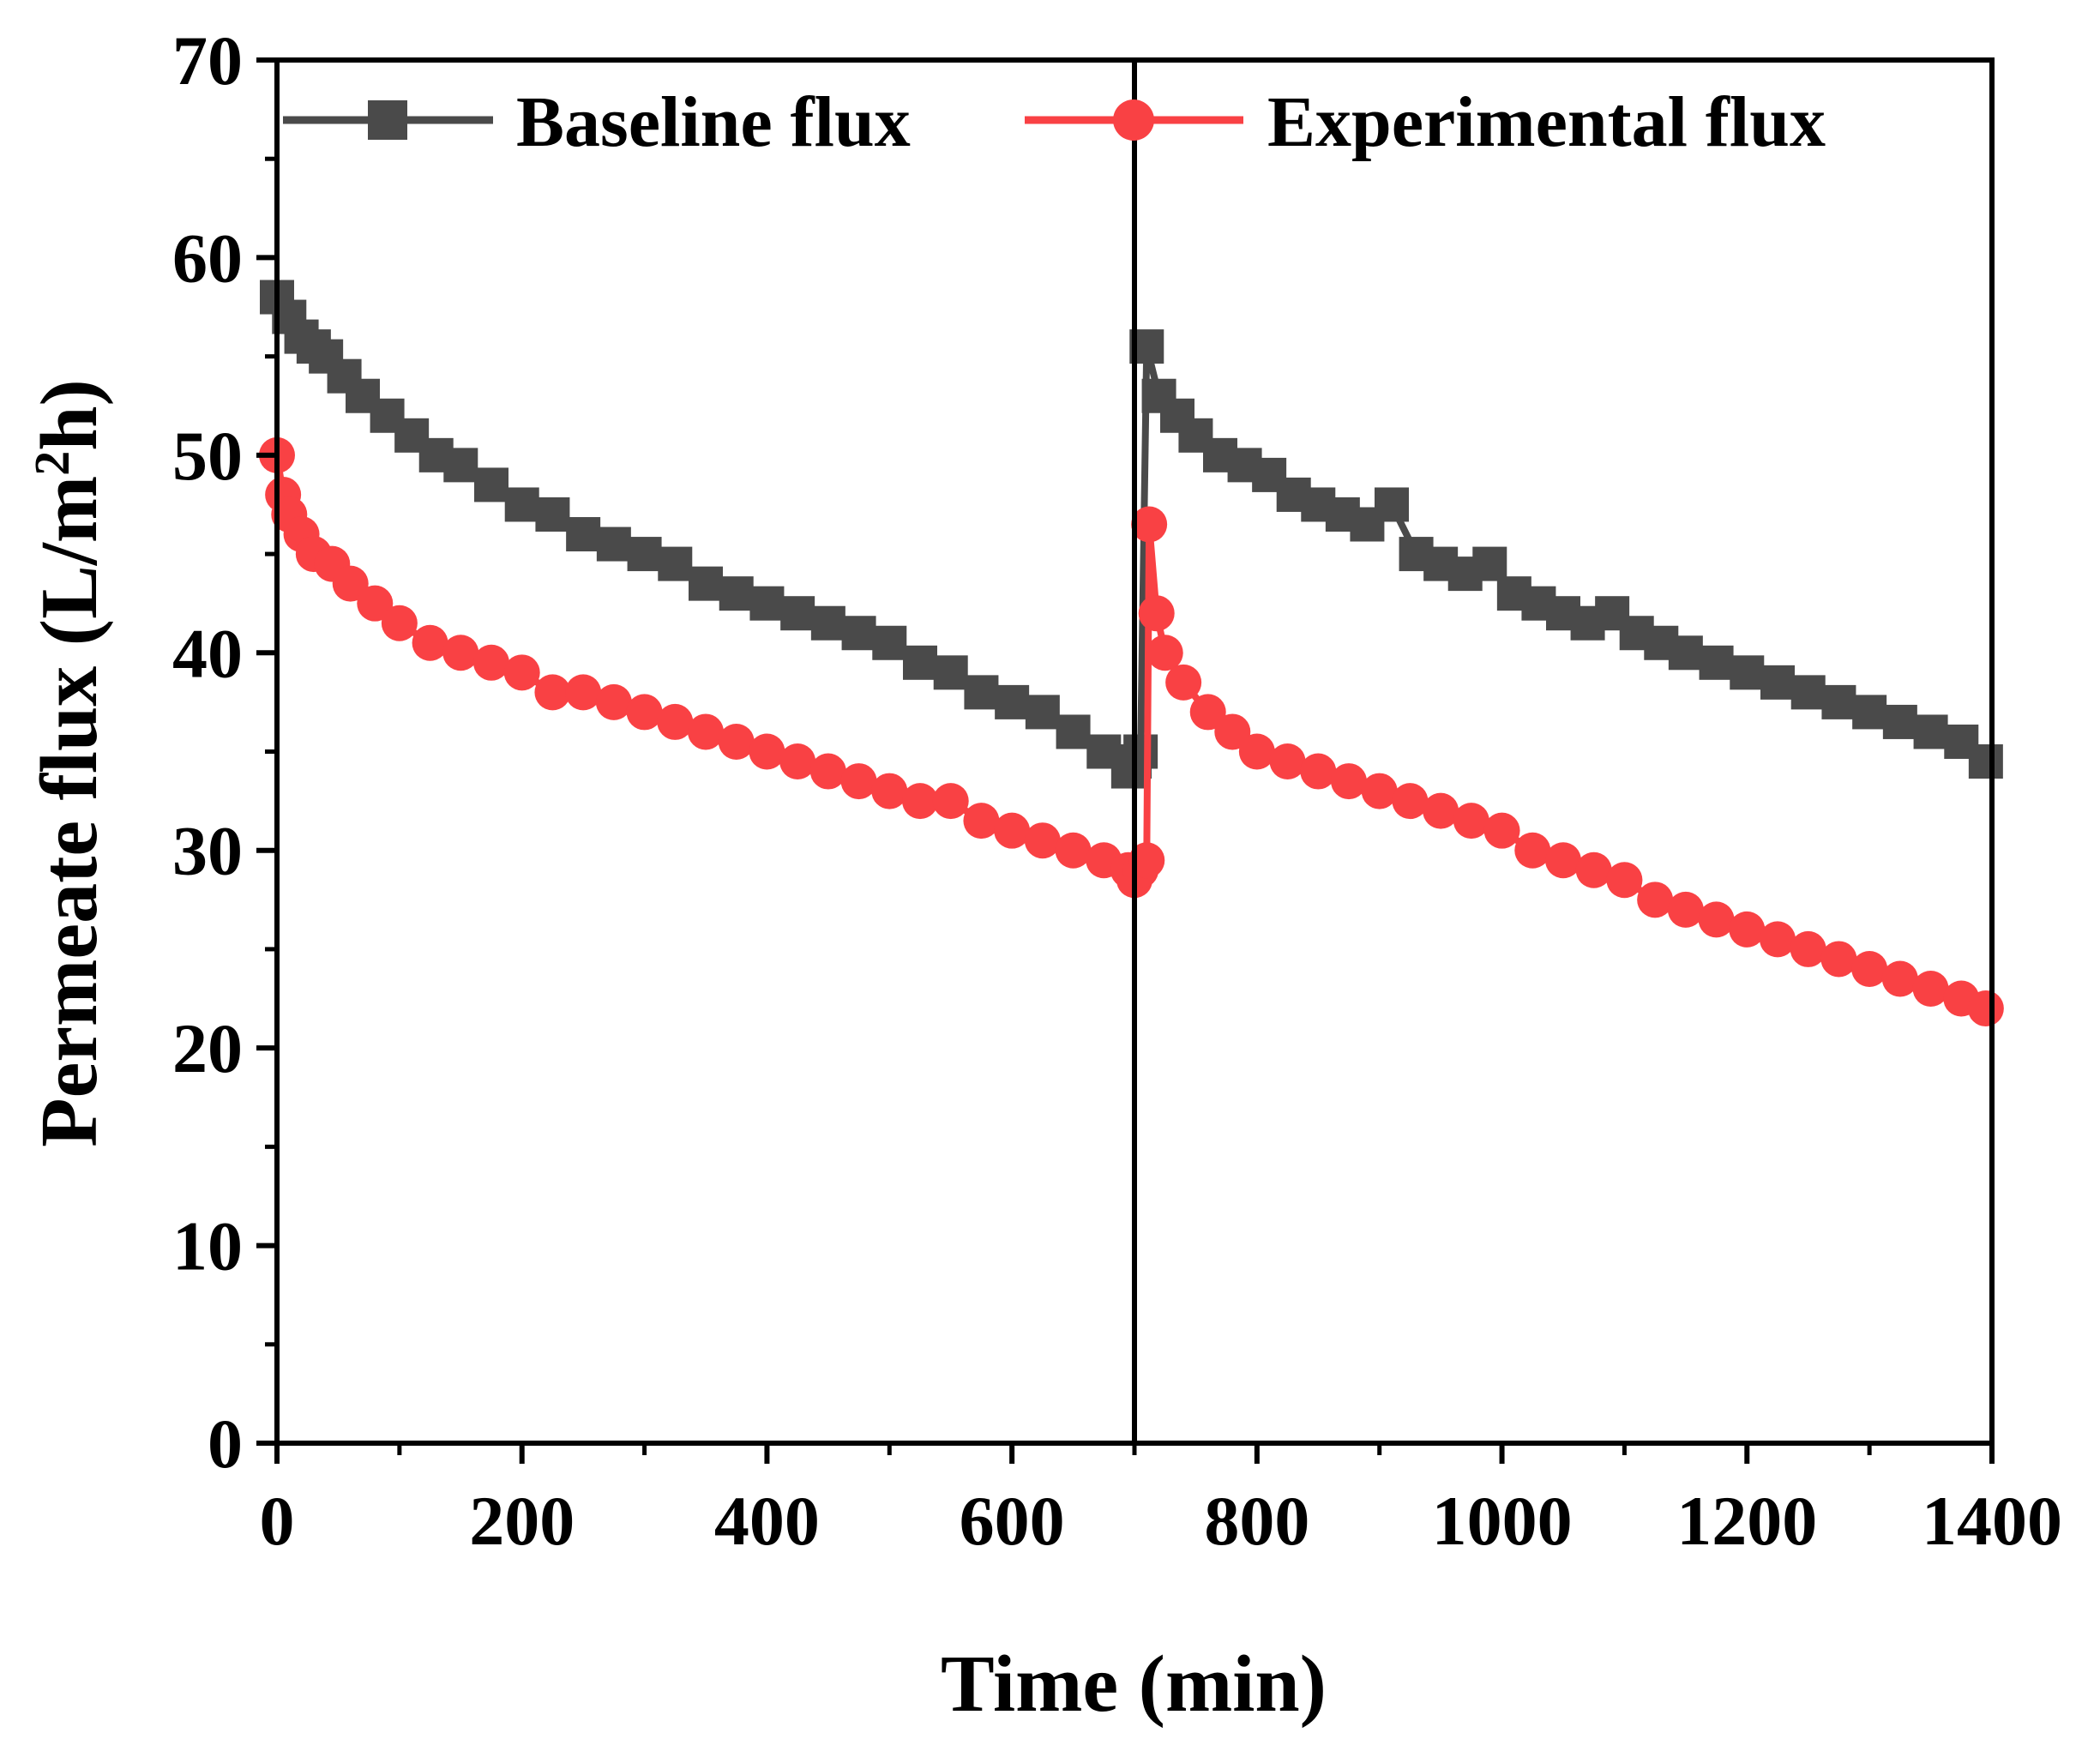 This screenshot has width=2100, height=1751. What do you see at coordinates (277, 1521) in the screenshot?
I see `x-tick-label: 0` at bounding box center [277, 1521].